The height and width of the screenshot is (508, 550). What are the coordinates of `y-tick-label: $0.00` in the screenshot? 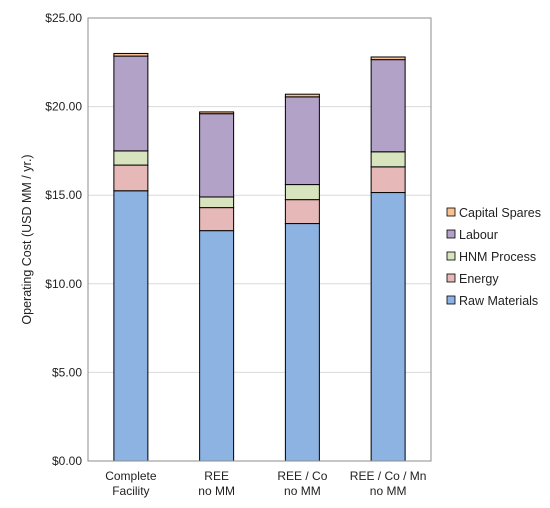 It's located at (67, 461).